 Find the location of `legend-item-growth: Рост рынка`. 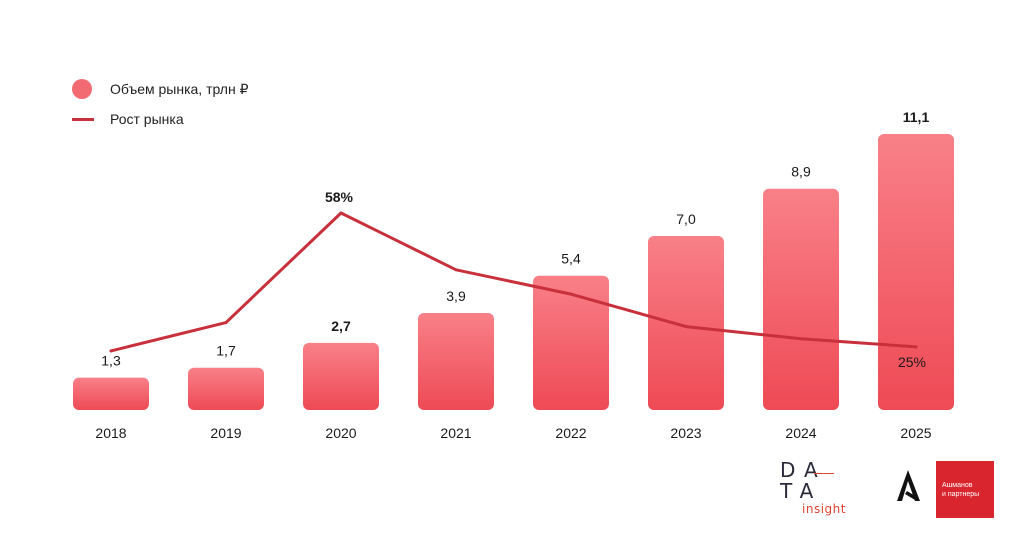

legend-item-growth: Рост рынка is located at coordinates (160, 119).